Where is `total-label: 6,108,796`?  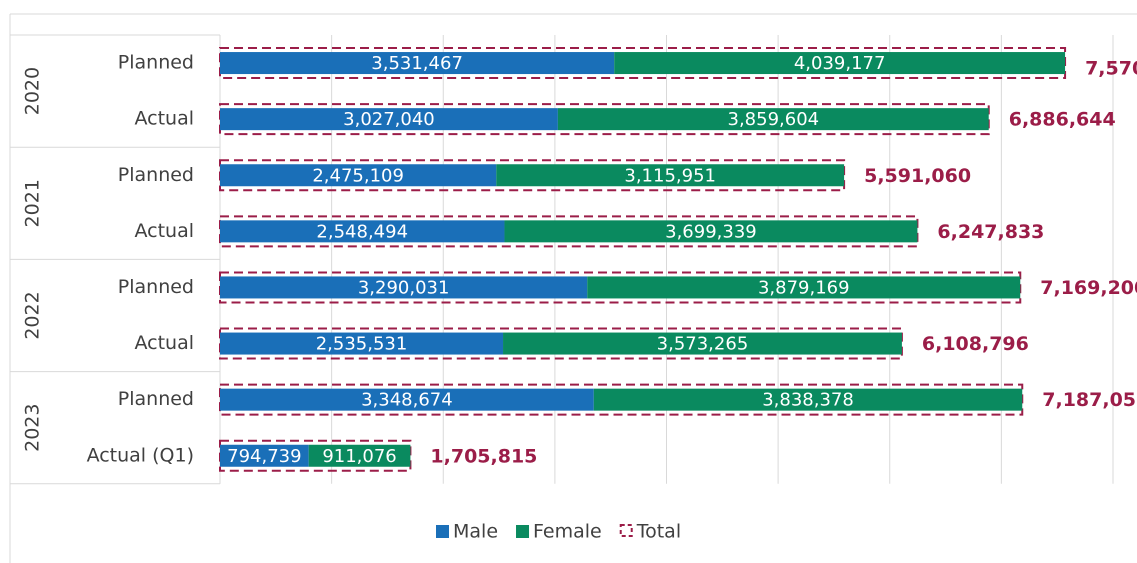 total-label: 6,108,796 is located at coordinates (975, 344).